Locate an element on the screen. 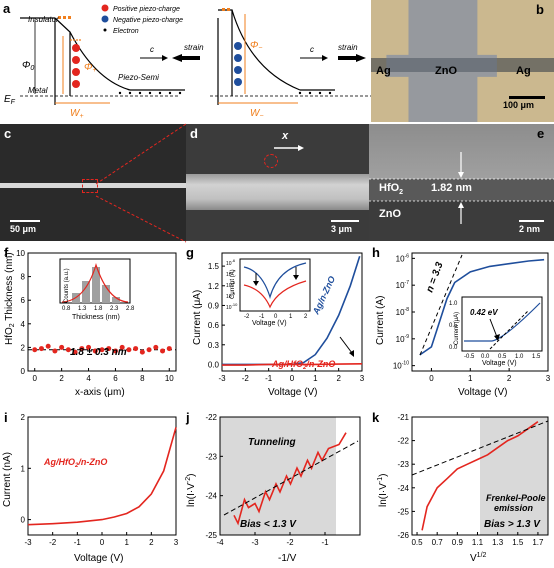  panel-label-k: k is located at coordinates (376, 417).